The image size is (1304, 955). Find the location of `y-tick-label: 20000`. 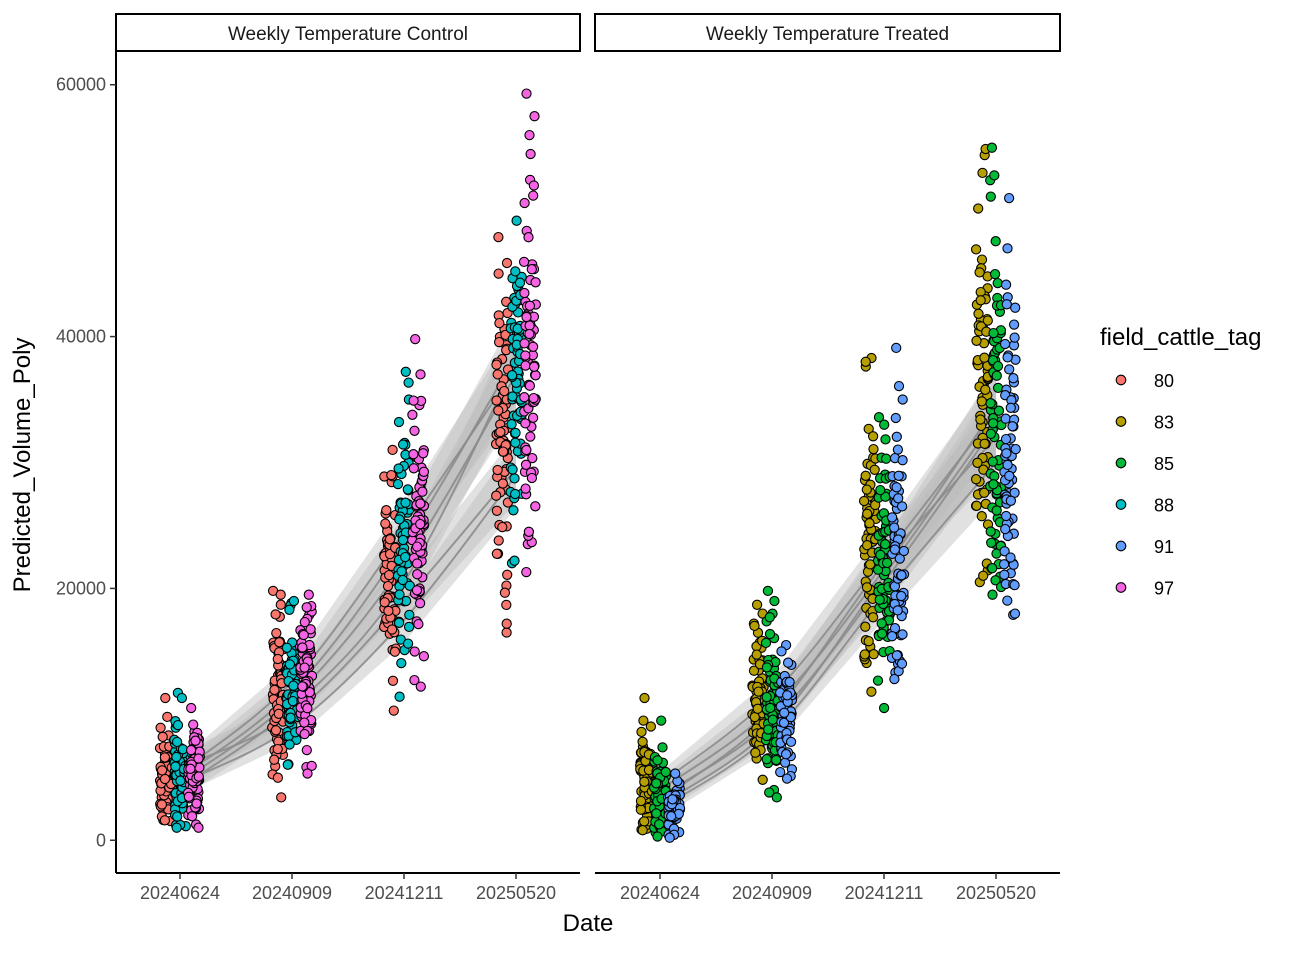

y-tick-label: 20000 is located at coordinates (81, 588).